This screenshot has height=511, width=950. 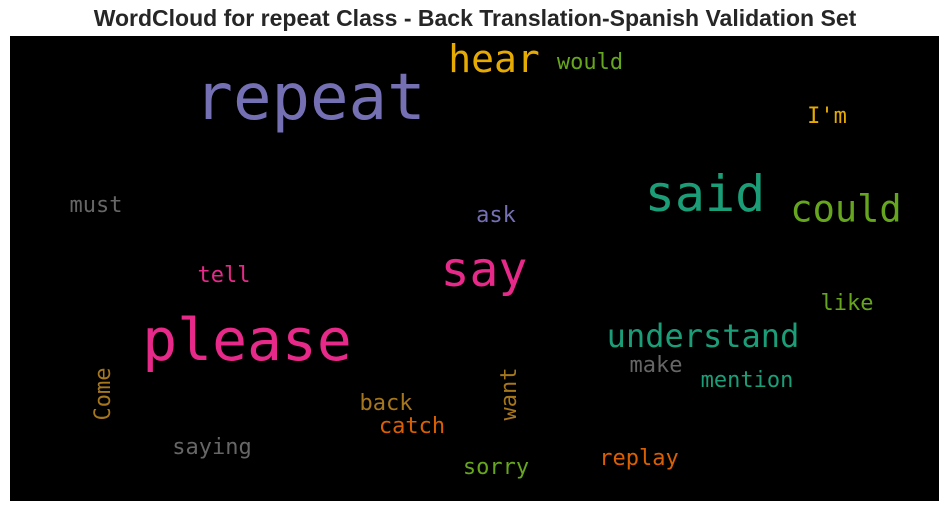 What do you see at coordinates (827, 116) in the screenshot?
I see `word-i-m: I'm` at bounding box center [827, 116].